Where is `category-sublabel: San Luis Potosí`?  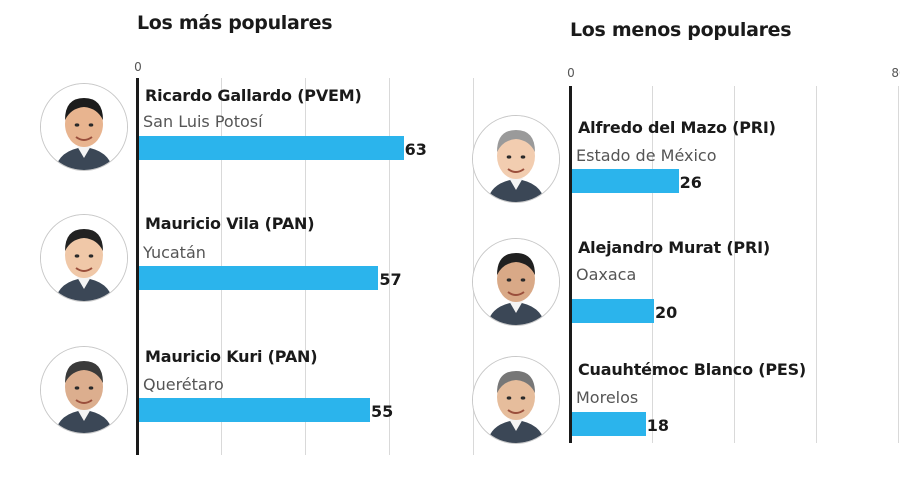
category-sublabel: San Luis Potosí is located at coordinates (203, 121).